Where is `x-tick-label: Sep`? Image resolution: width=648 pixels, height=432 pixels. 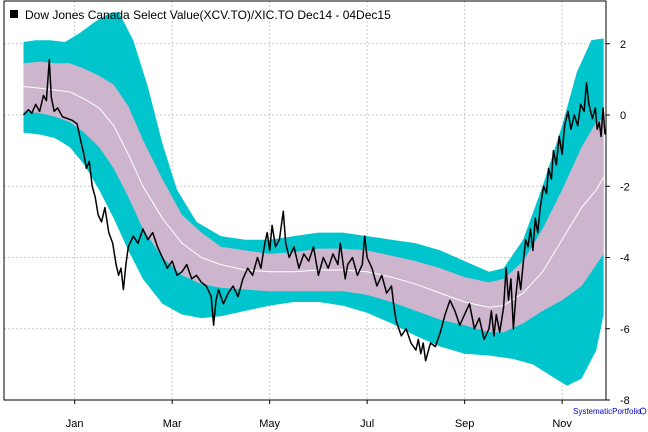
x-tick-label: Sep is located at coordinates (465, 424).